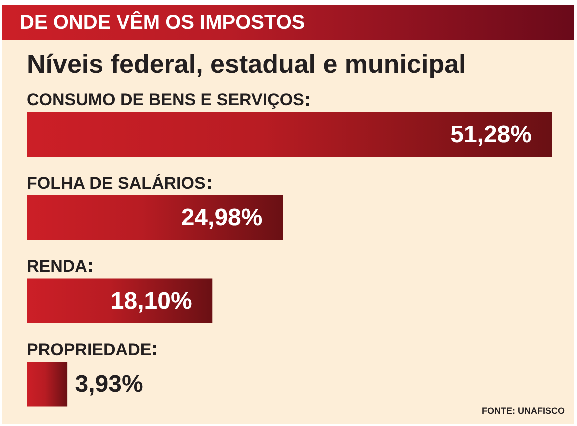 This screenshot has width=577, height=426. What do you see at coordinates (57, 266) in the screenshot?
I see `y-tick-label: RENDA` at bounding box center [57, 266].